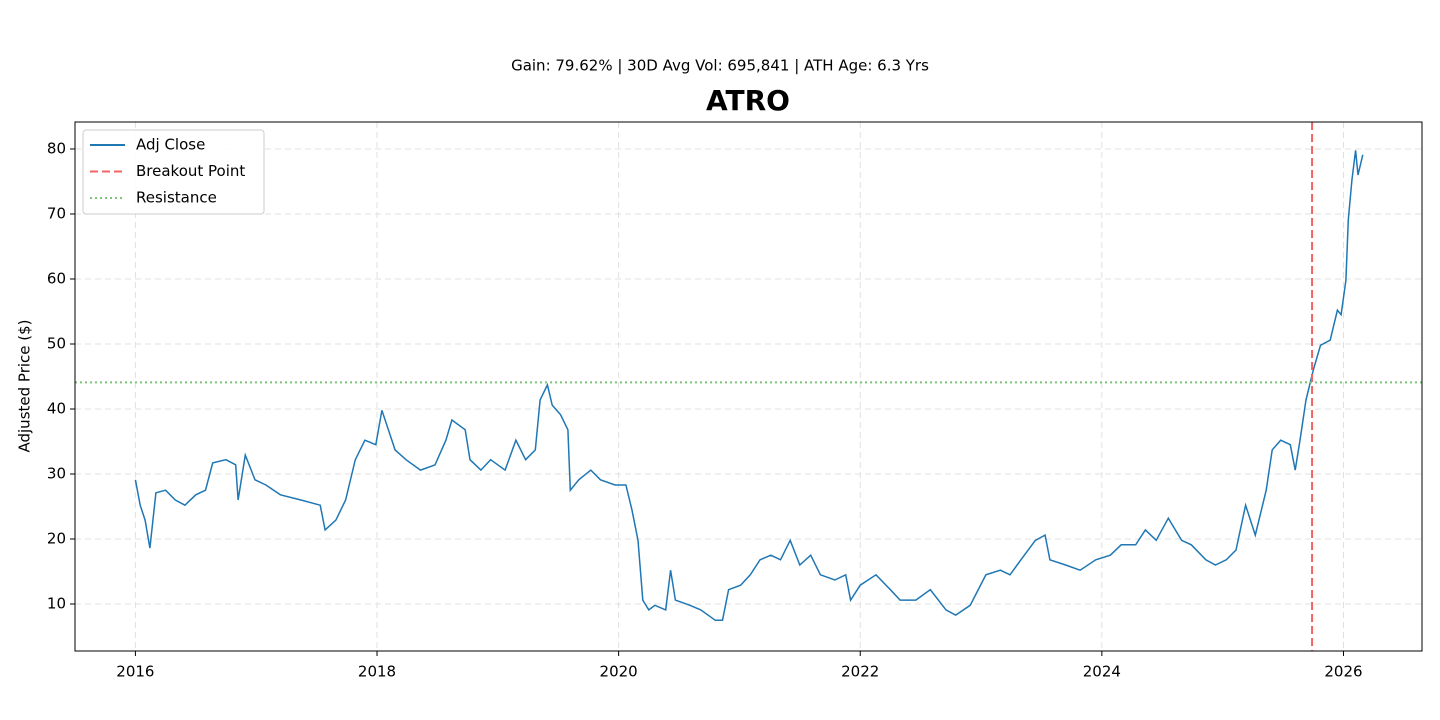 Image resolution: width=1440 pixels, height=720 pixels. I want to click on legend: Adj Close Breakout Point Resistance, so click(173, 172).